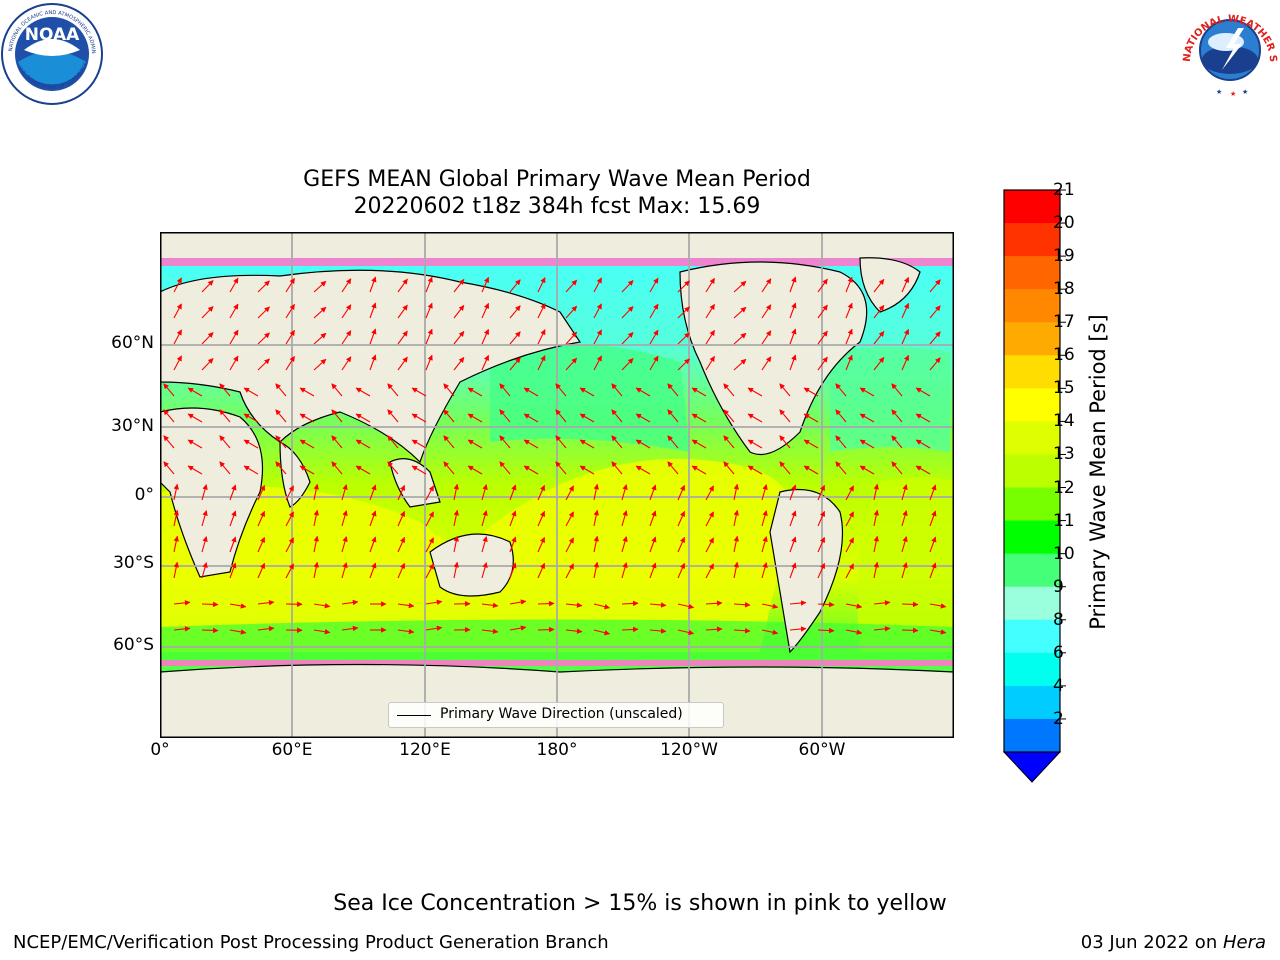 This screenshot has width=1280, height=960. What do you see at coordinates (1064, 454) in the screenshot?
I see `colorbar-tick-label: 13` at bounding box center [1064, 454].